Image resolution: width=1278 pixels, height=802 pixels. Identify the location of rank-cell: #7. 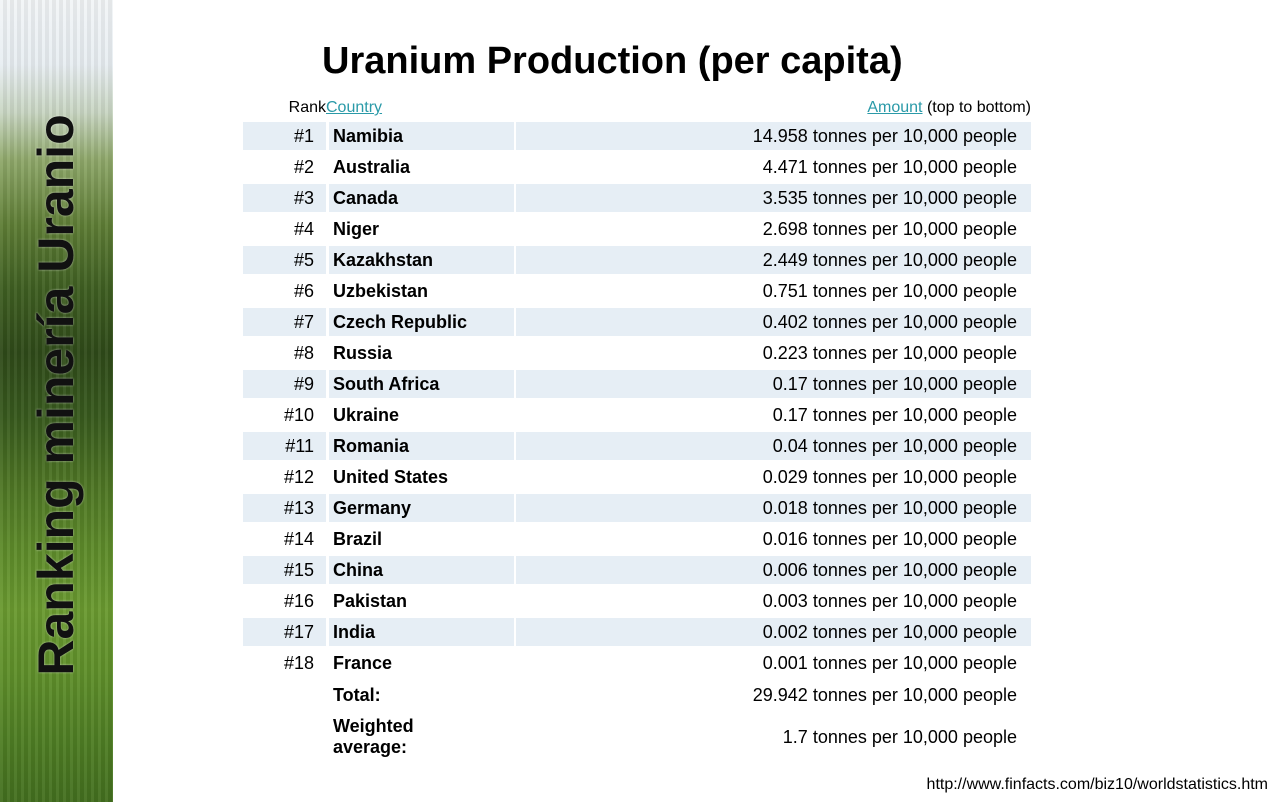
(284, 323).